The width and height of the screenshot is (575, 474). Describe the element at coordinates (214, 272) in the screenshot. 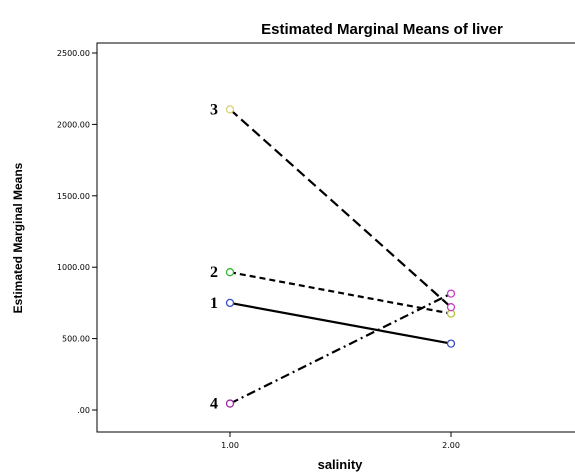

I see `series-label-2: 2` at that location.